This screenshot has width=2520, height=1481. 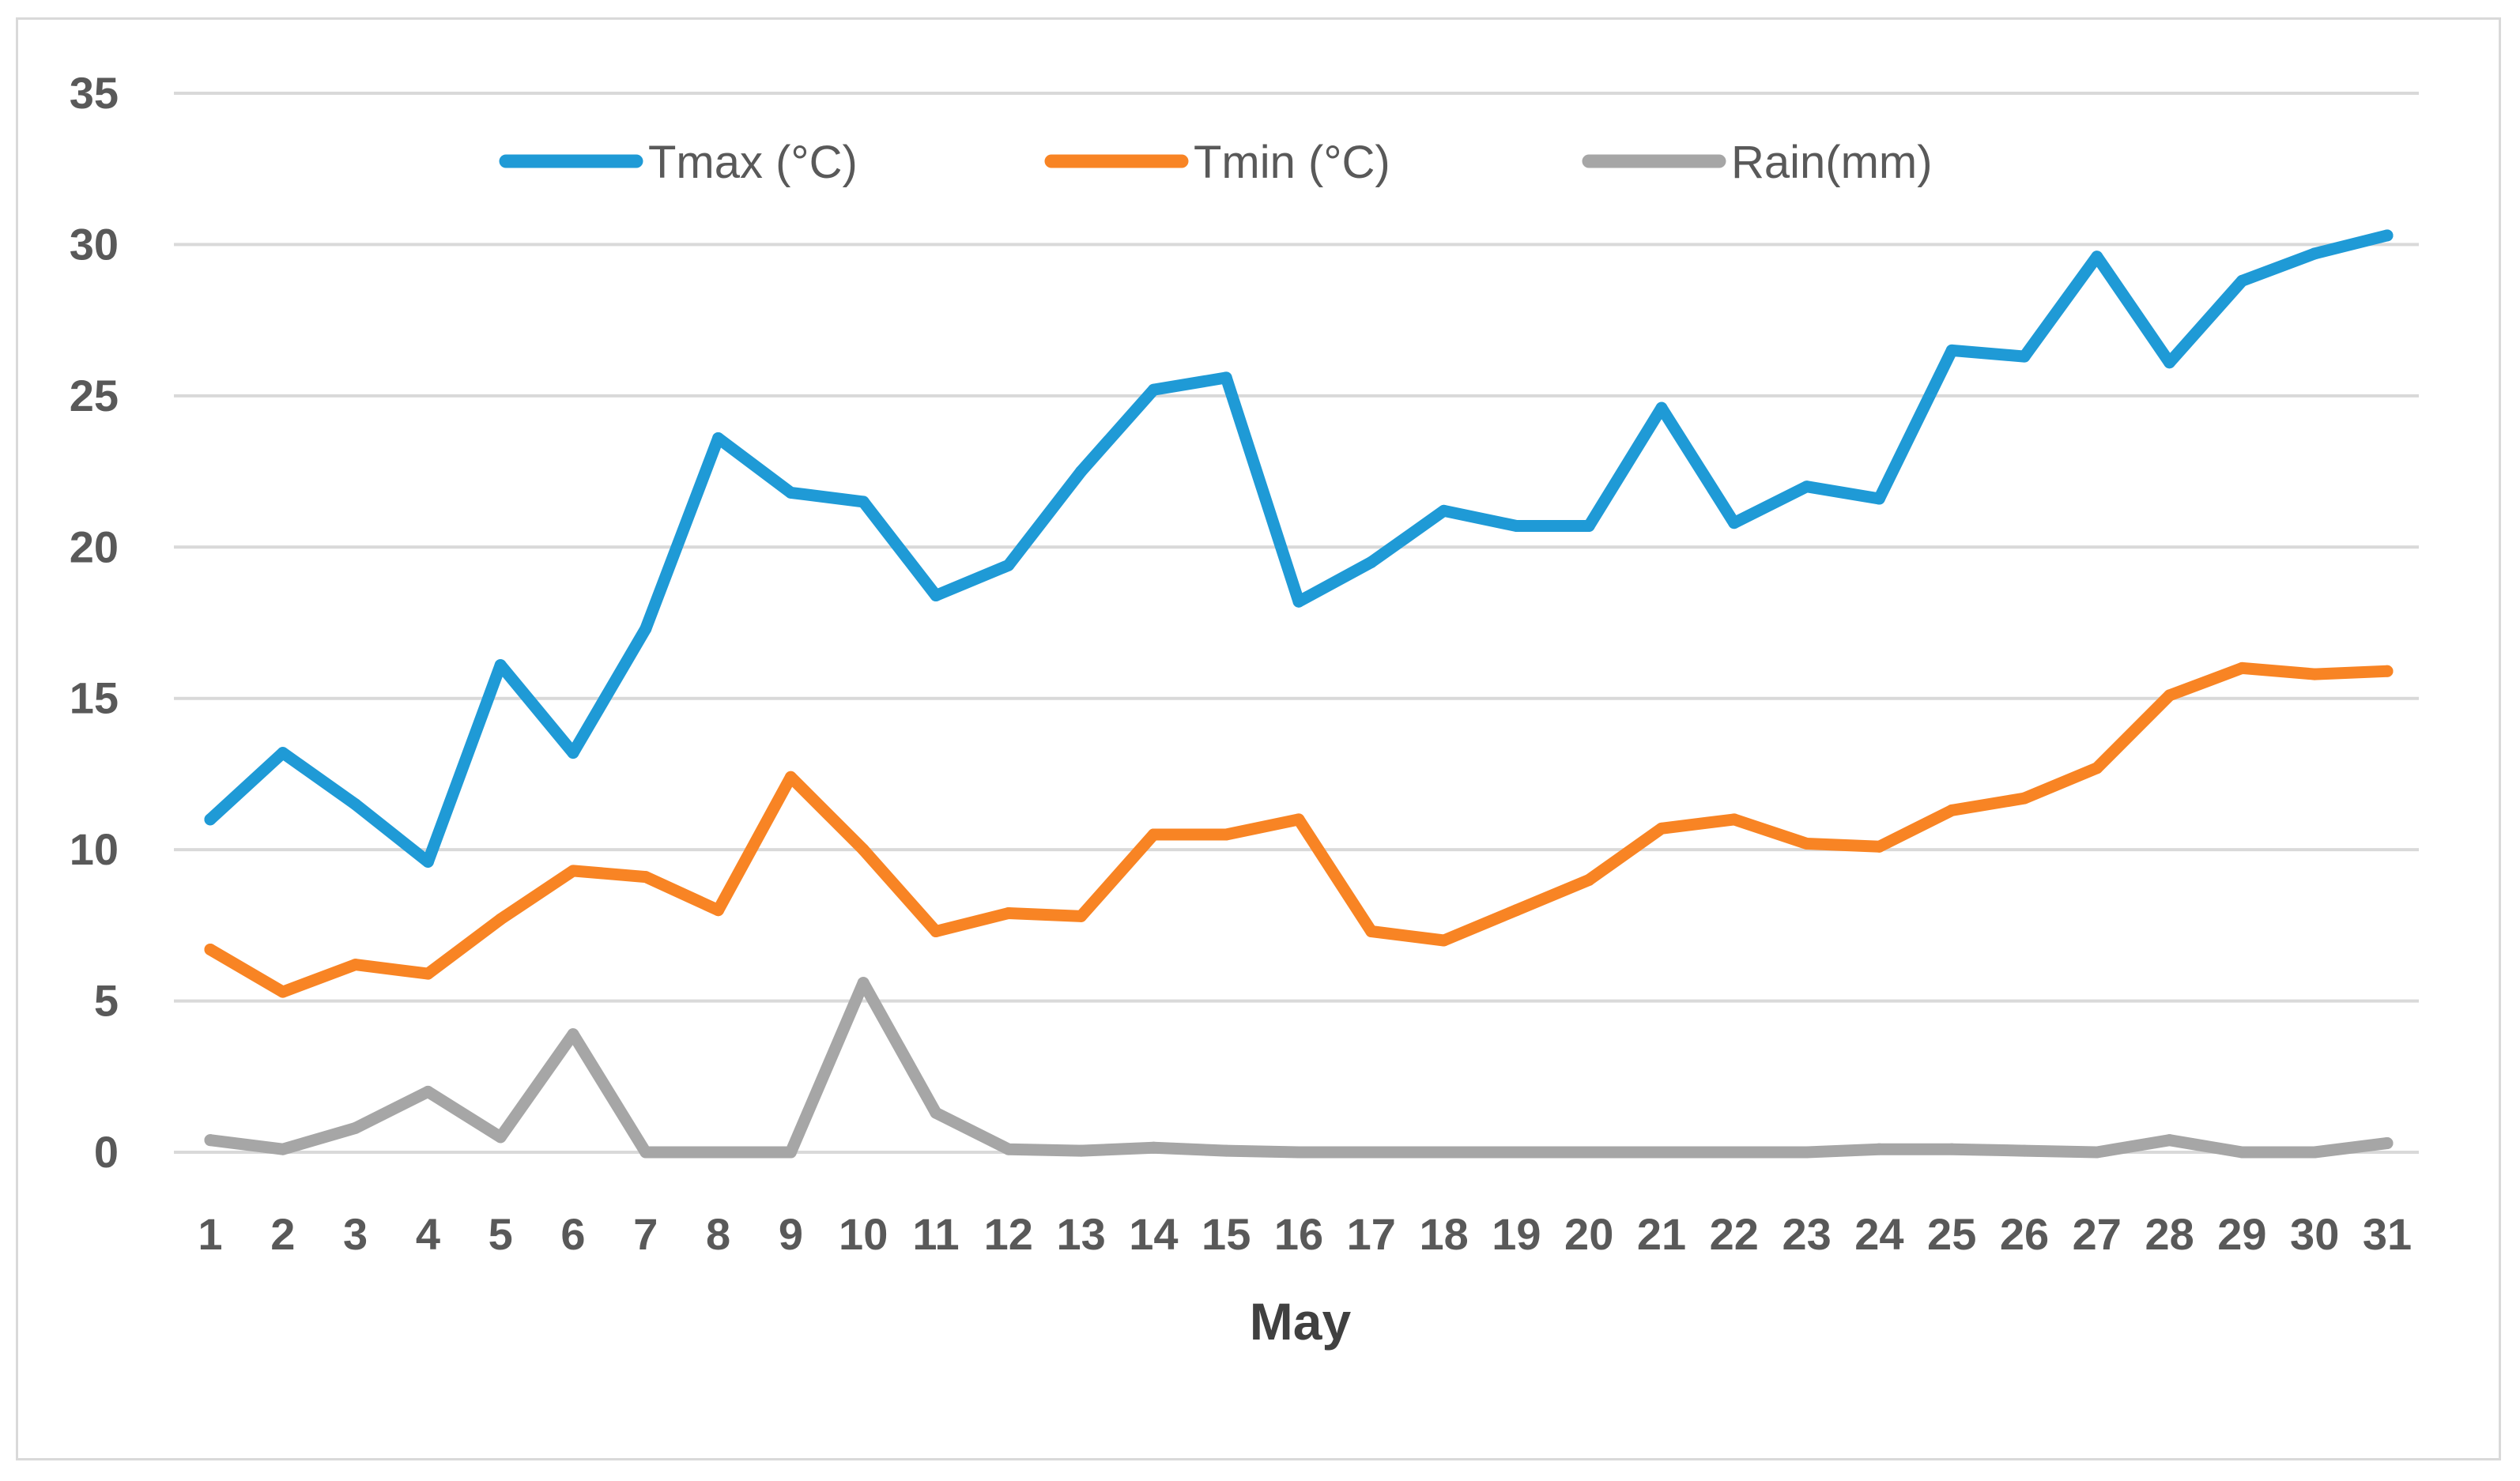 I want to click on legend: Tmax (°C) Tmin (°C) Rain(mm), so click(x=1216, y=162).